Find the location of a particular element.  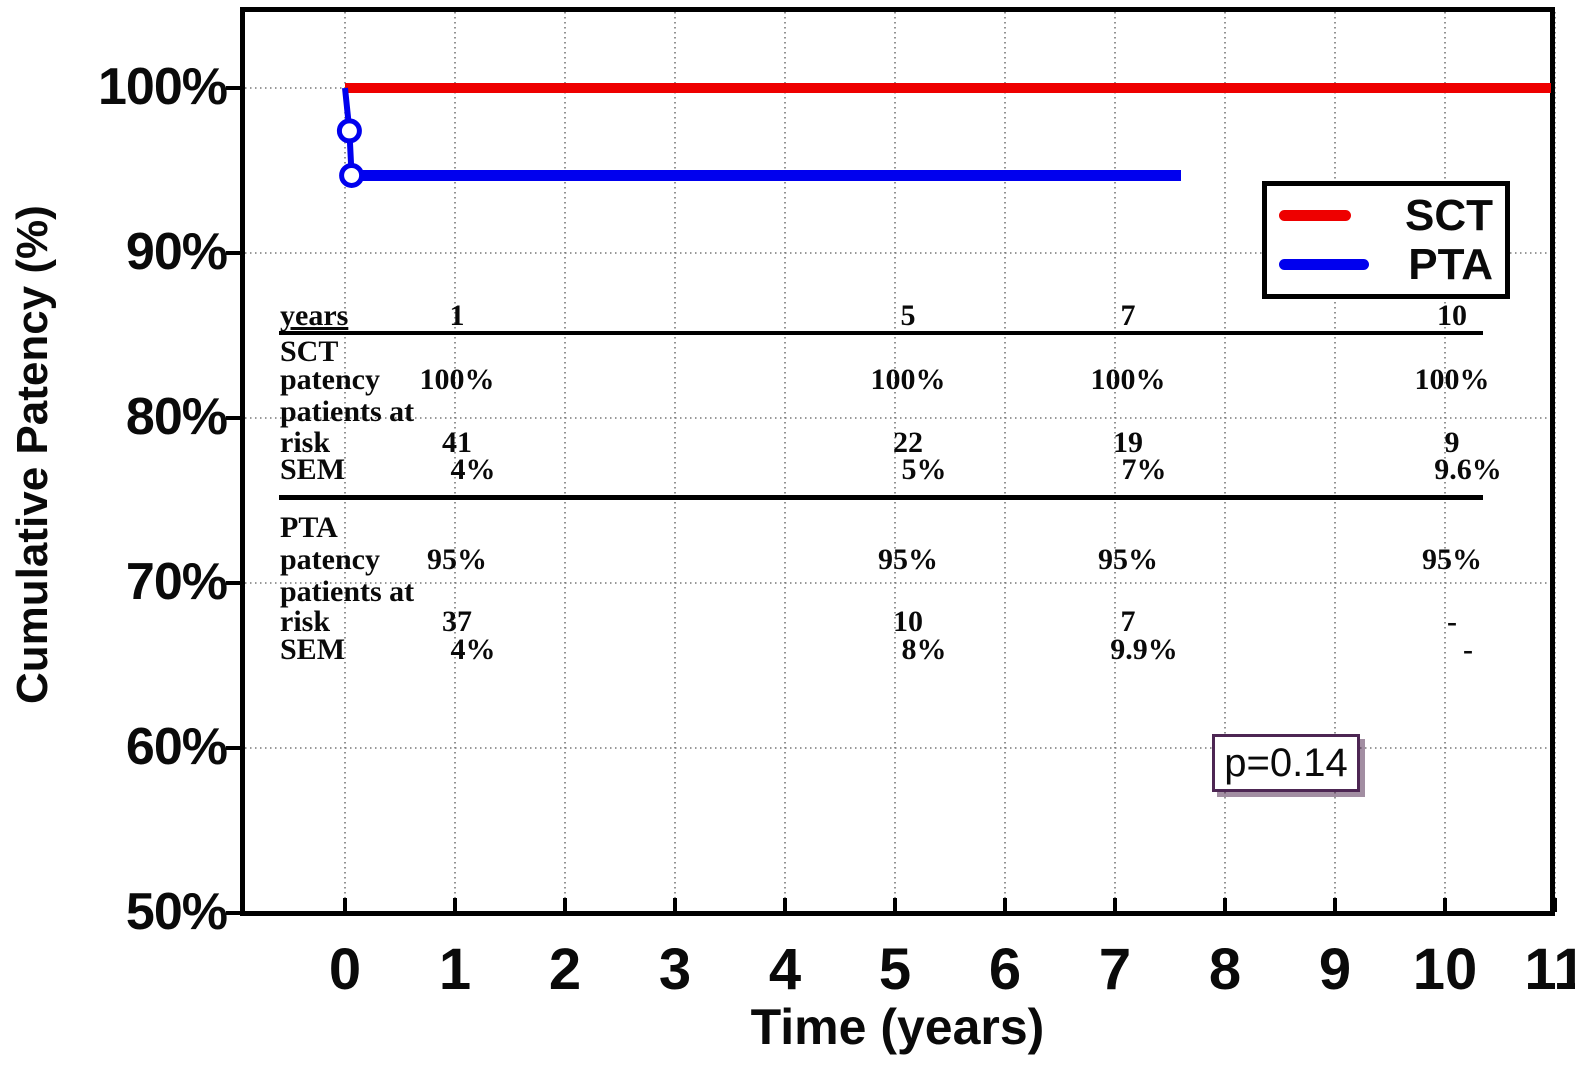

pta-risk-label: risk is located at coordinates (305, 621).